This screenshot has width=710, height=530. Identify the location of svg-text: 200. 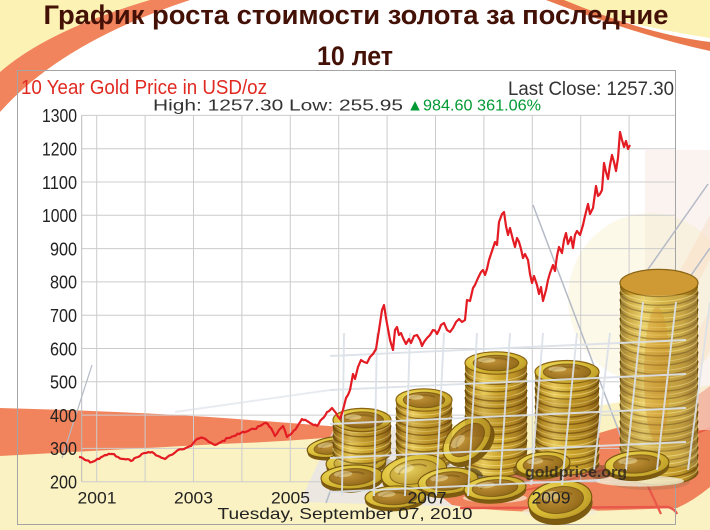
(63, 483).